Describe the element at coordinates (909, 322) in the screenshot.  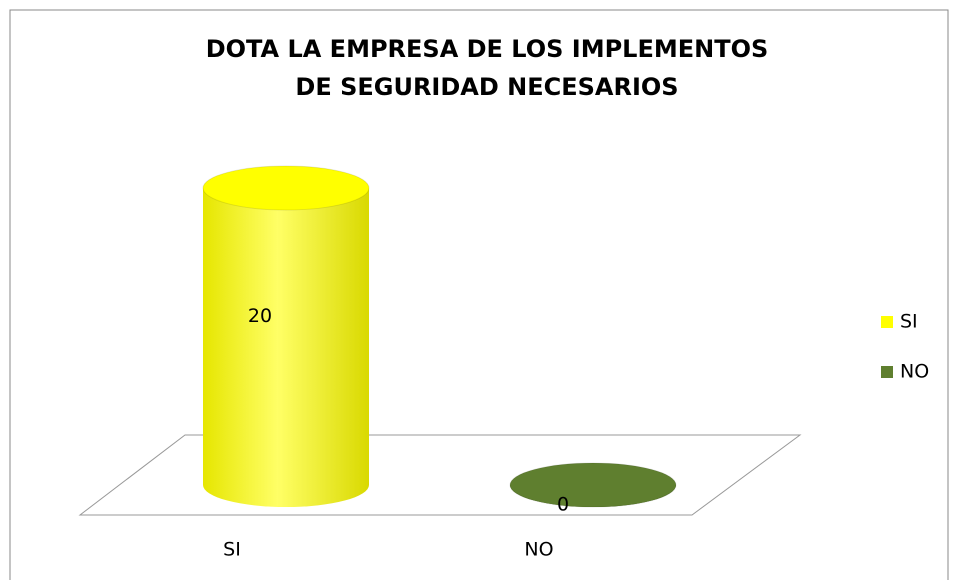
I see `legend-label: SI` at that location.